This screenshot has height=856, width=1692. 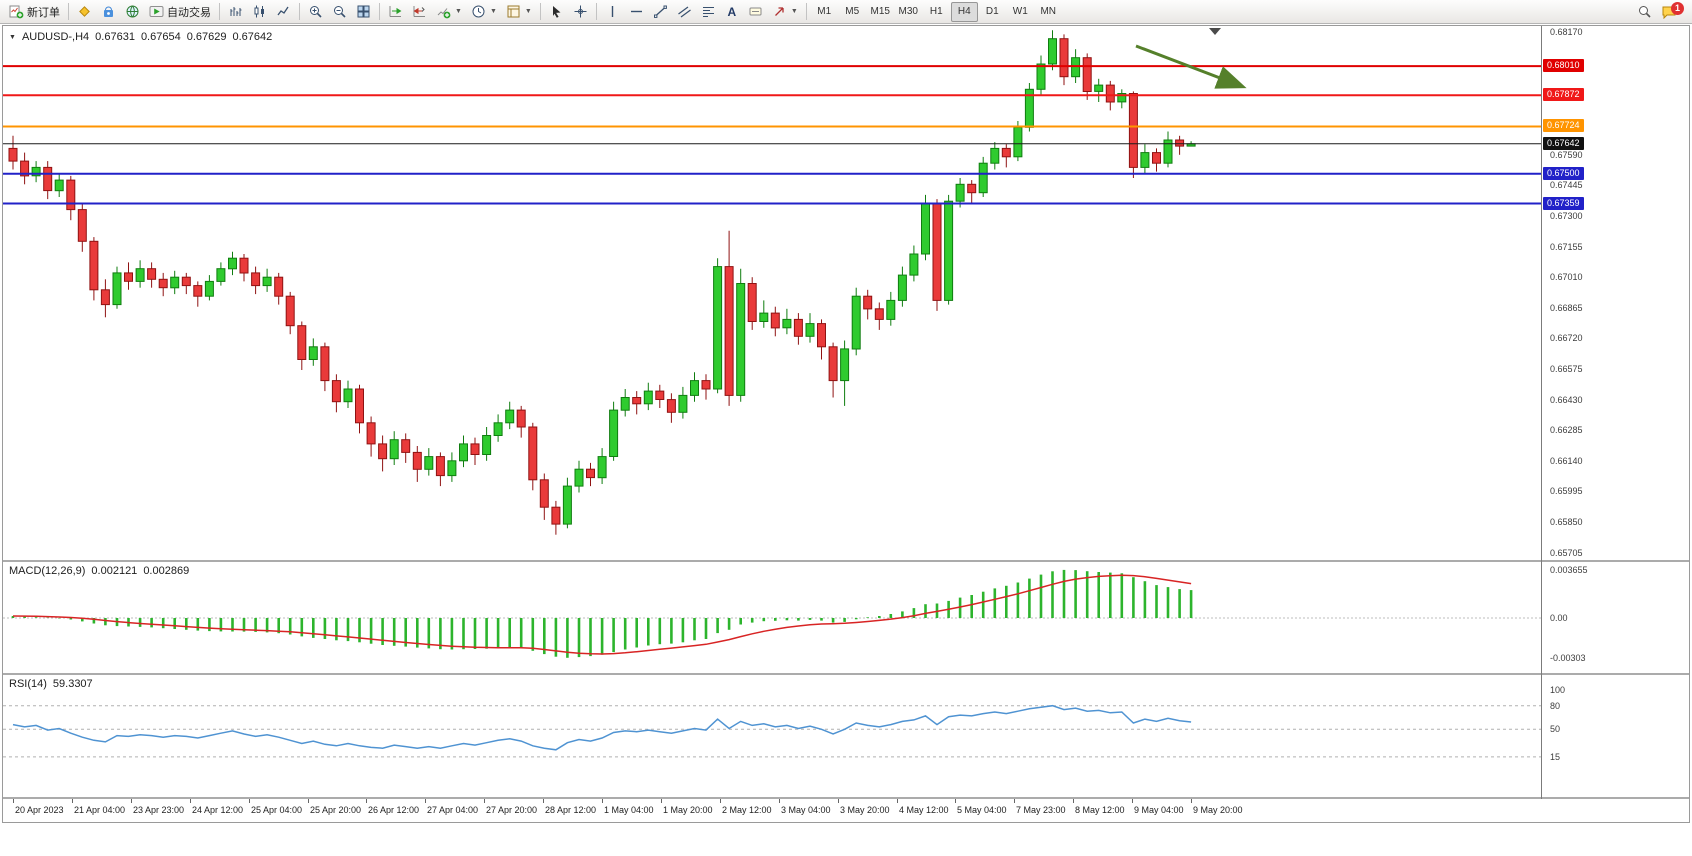 What do you see at coordinates (443, 11) in the screenshot?
I see `indicators-icon` at bounding box center [443, 11].